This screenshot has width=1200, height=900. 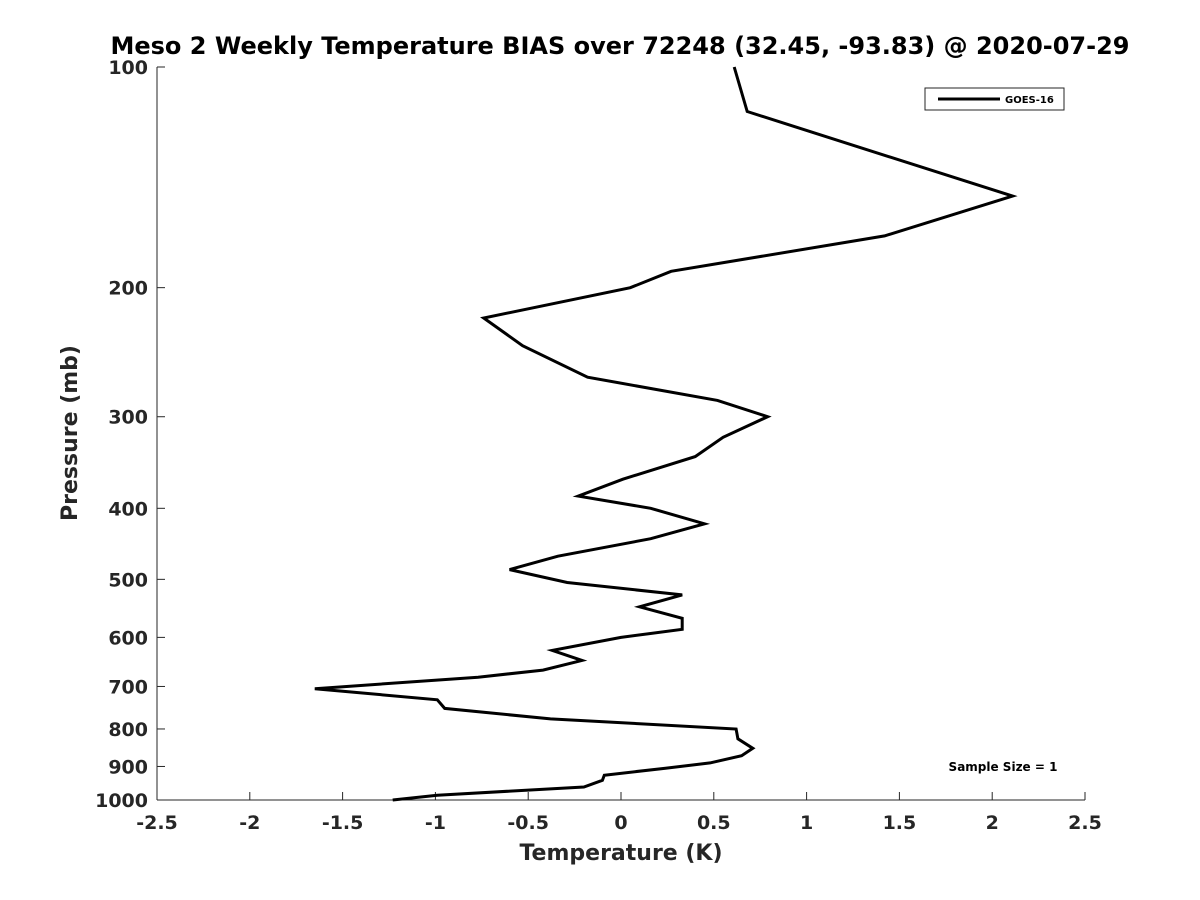 I want to click on x-ticks: -2.5 -2 -1.5 -1 -0.5 0 0.5 1 1.5 2 2.5, so click(x=619, y=813).